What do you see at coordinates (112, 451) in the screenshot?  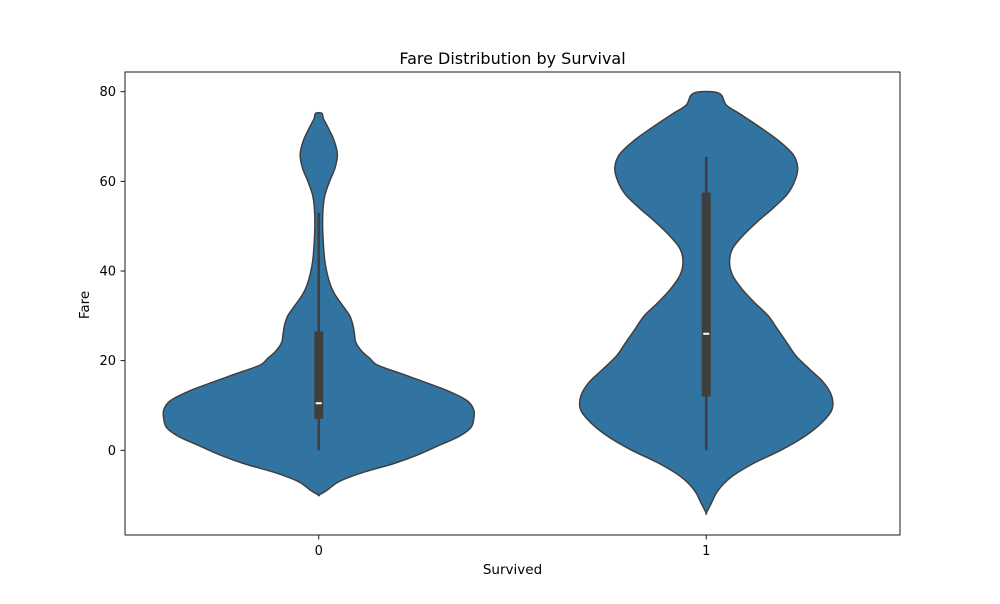 I see `y-tick-label: 0` at bounding box center [112, 451].